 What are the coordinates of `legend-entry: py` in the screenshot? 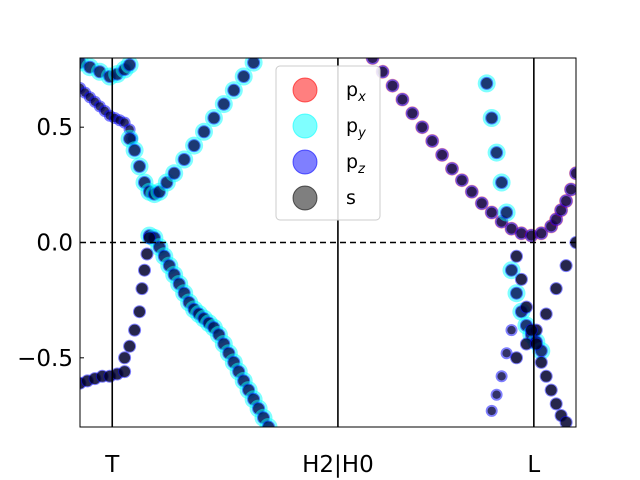 It's located at (329, 127).